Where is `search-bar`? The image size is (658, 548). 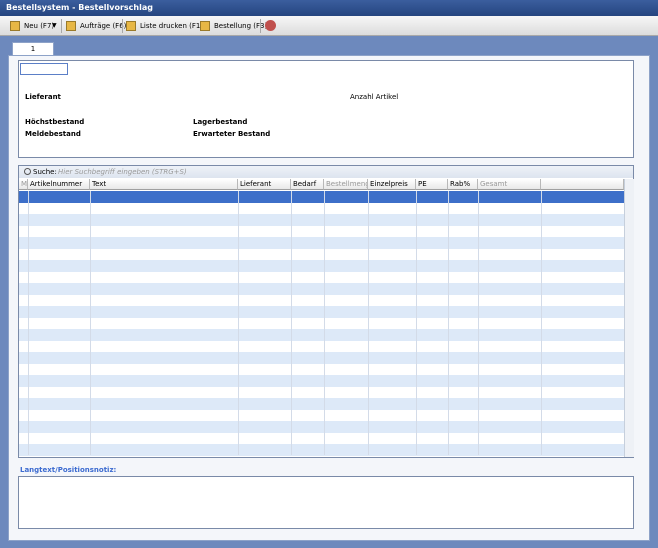
search-bar is located at coordinates (326, 172).